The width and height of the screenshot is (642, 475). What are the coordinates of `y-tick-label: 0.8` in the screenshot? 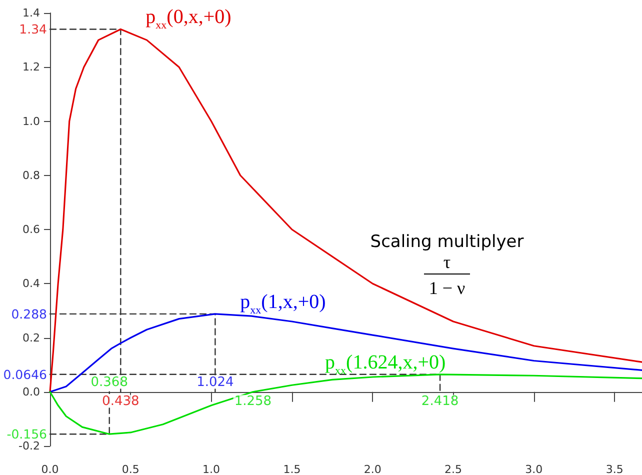 It's located at (31, 175).